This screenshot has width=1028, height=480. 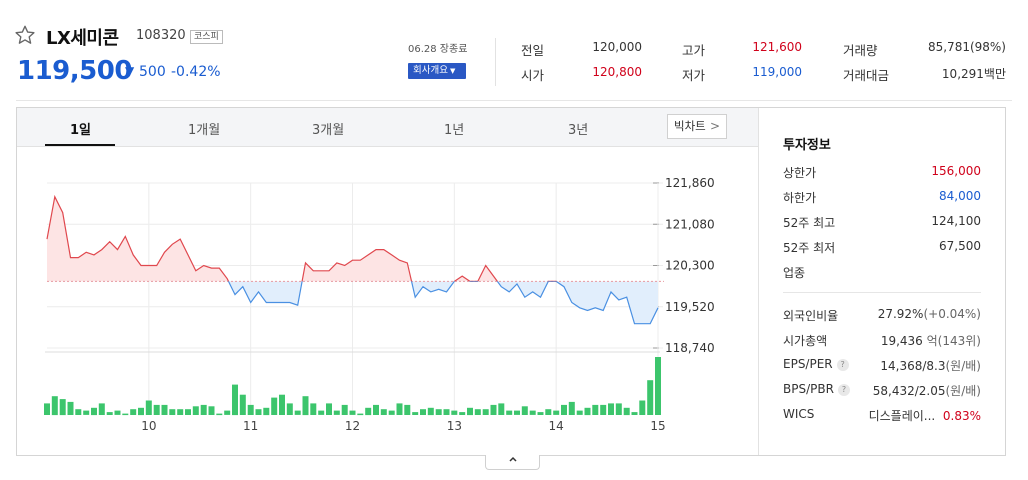 What do you see at coordinates (956, 171) in the screenshot?
I see `info-value: 156,000` at bounding box center [956, 171].